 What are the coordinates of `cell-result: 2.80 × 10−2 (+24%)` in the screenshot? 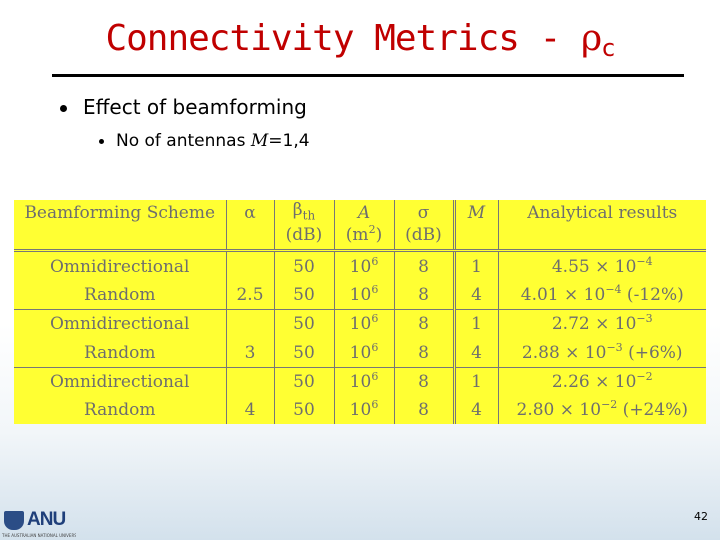 It's located at (601, 409).